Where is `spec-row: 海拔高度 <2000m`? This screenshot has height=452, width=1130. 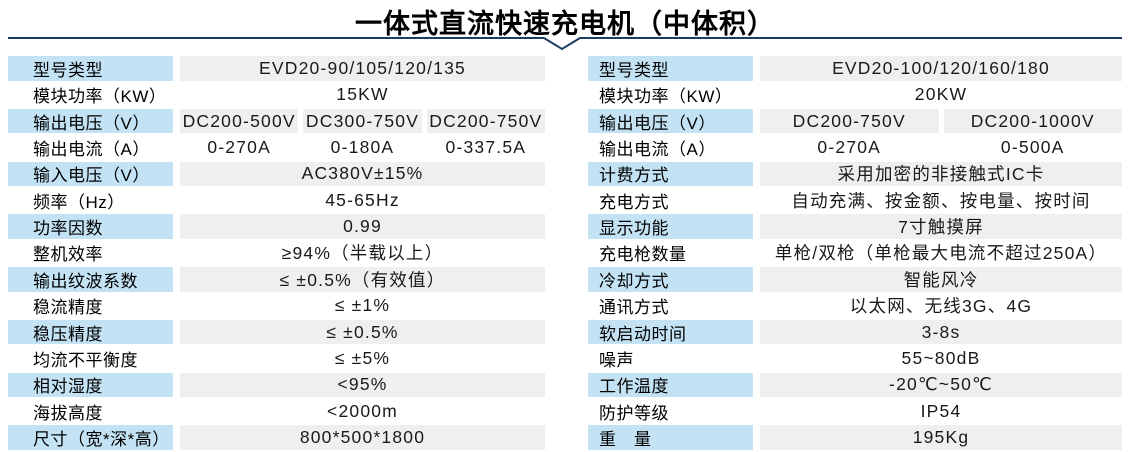 spec-row: 海拔高度 <2000m is located at coordinates (276, 411).